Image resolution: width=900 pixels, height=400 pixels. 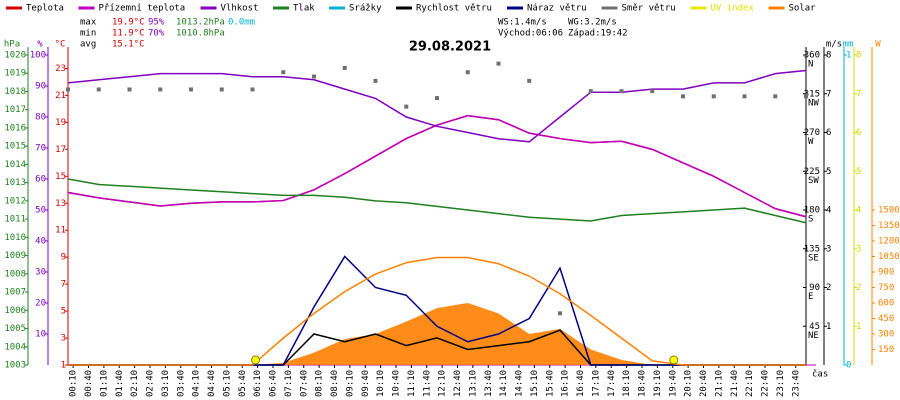 What do you see at coordinates (812, 94) in the screenshot?
I see `y-tick-label: 315` at bounding box center [812, 94].